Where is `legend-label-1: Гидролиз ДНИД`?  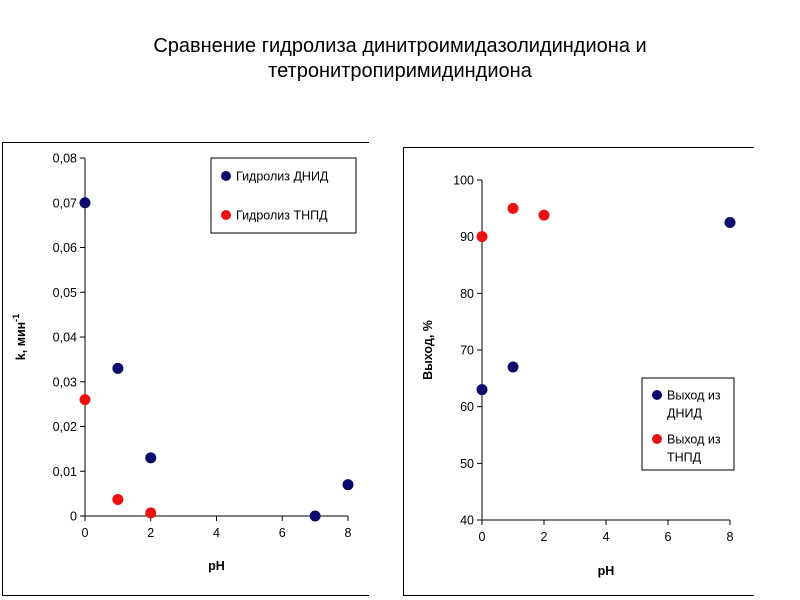 legend-label-1: Гидролиз ДНИД is located at coordinates (282, 177).